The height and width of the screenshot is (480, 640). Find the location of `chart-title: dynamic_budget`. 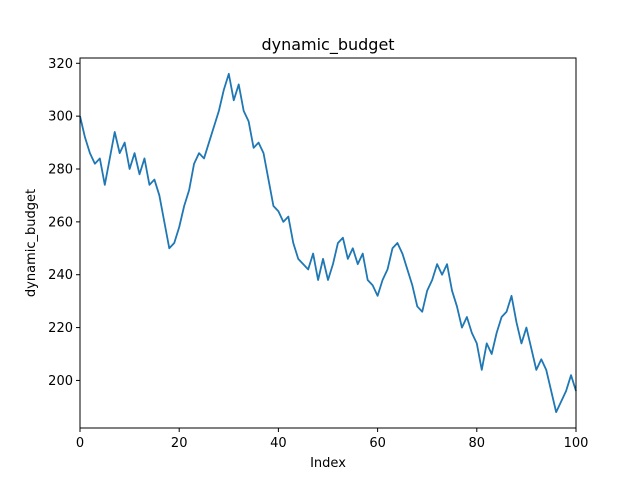

chart-title: dynamic_budget is located at coordinates (327, 45).